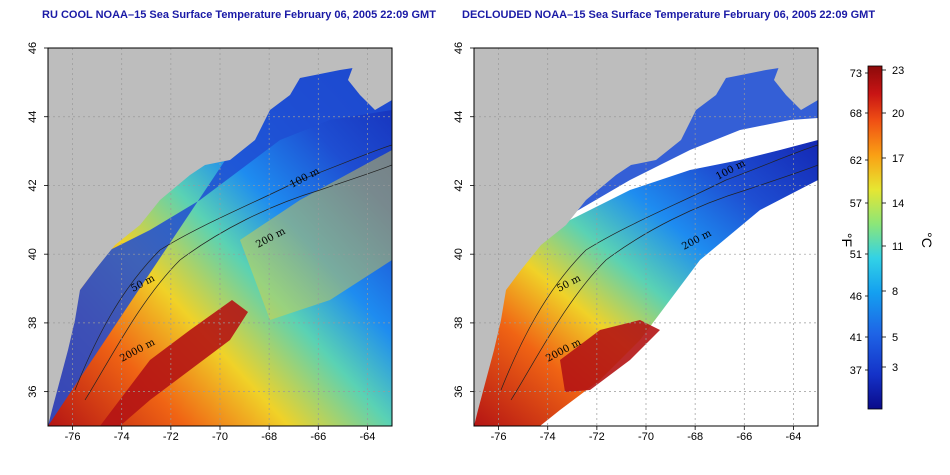  I want to click on colorbar-ticks: 73 68 62 57 51 46 41 37 23 20 17 14 11 8 5 3, so click(877, 221).